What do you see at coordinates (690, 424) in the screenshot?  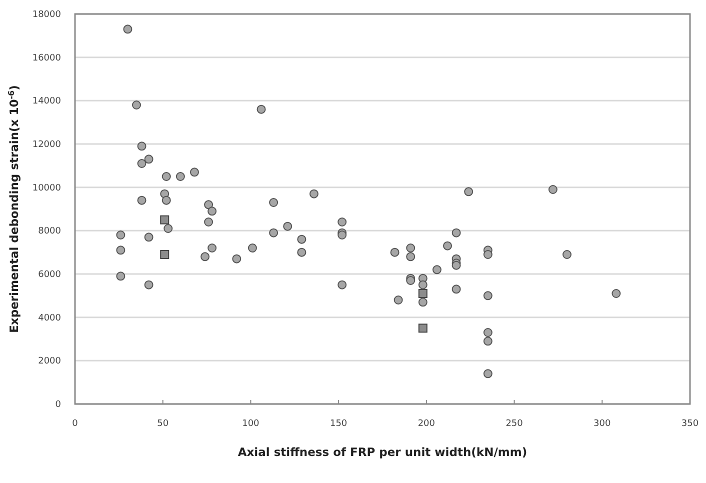 I see `x-tick-label: 350` at bounding box center [690, 424].